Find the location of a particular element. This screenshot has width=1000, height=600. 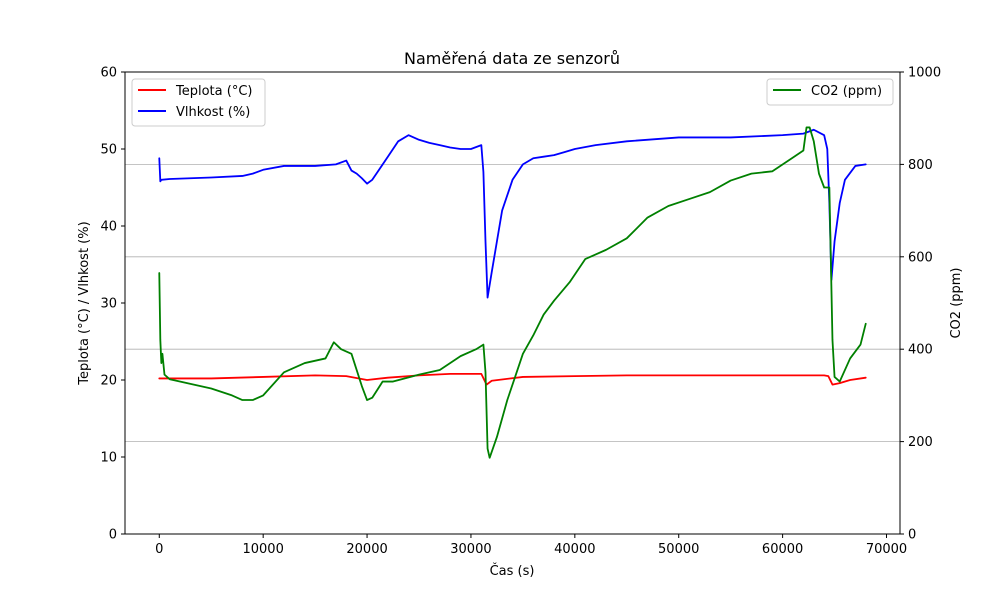

y-left-tick-label-6: 60 is located at coordinates (108, 73).